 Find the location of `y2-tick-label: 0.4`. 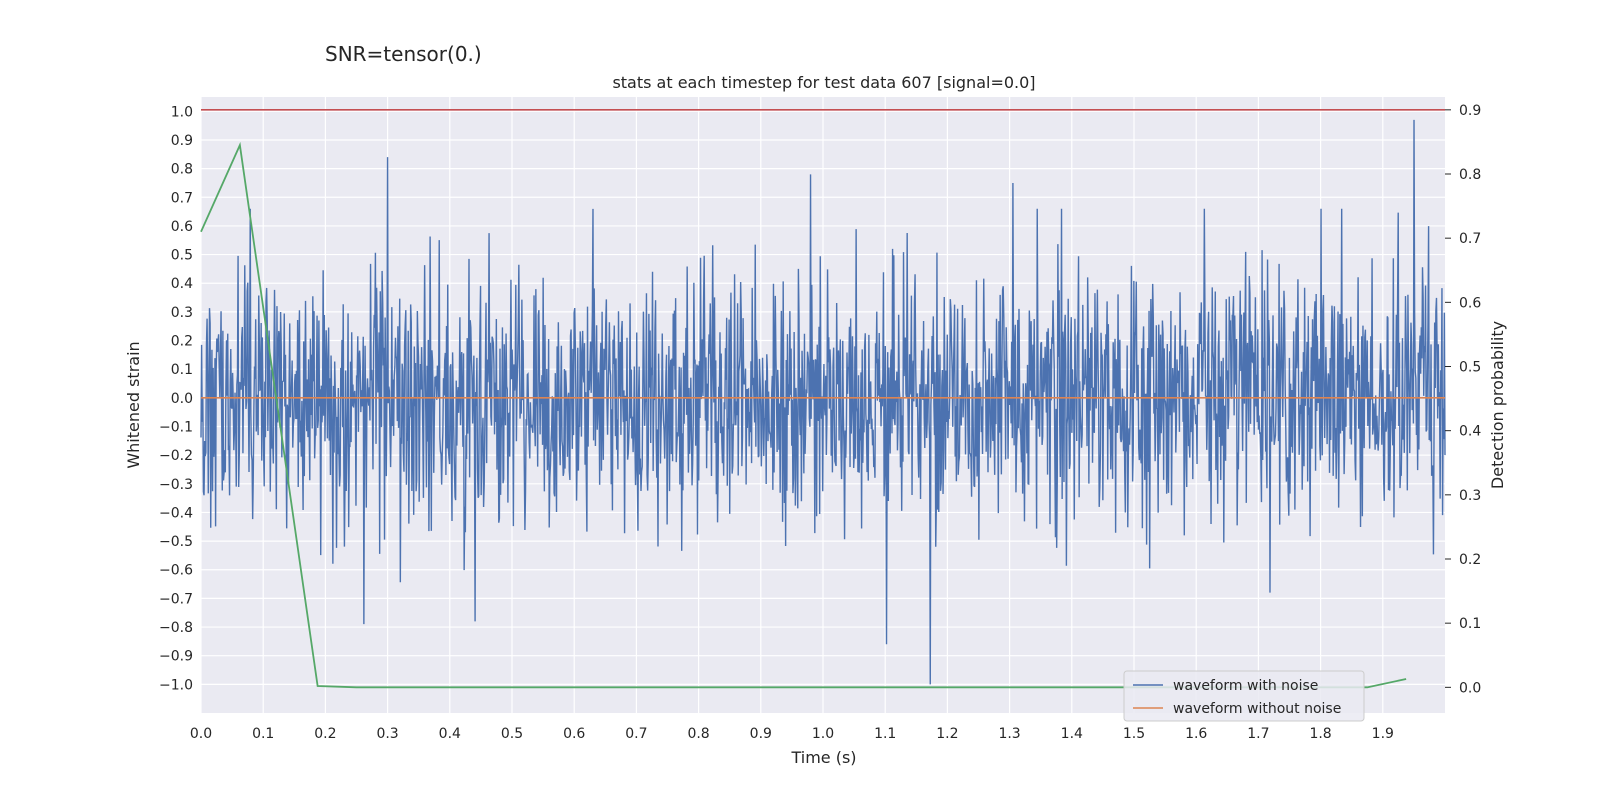

y2-tick-label: 0.4 is located at coordinates (1470, 432).